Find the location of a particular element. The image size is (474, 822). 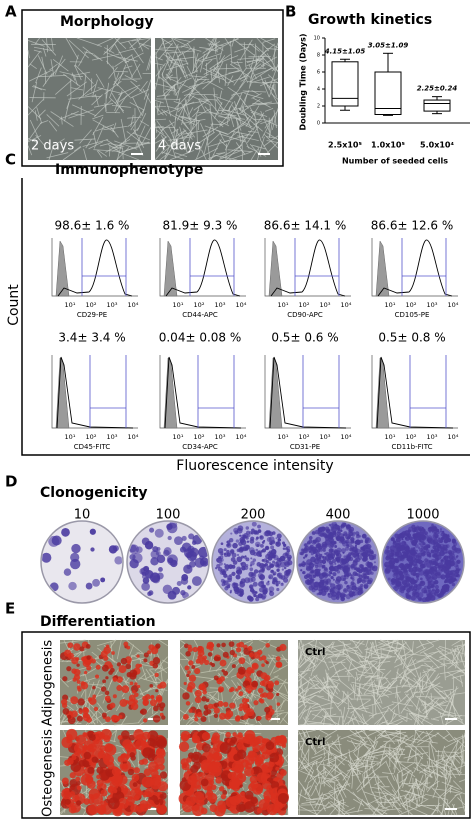

panel-title: Immunophenotype is located at coordinates (129, 170).